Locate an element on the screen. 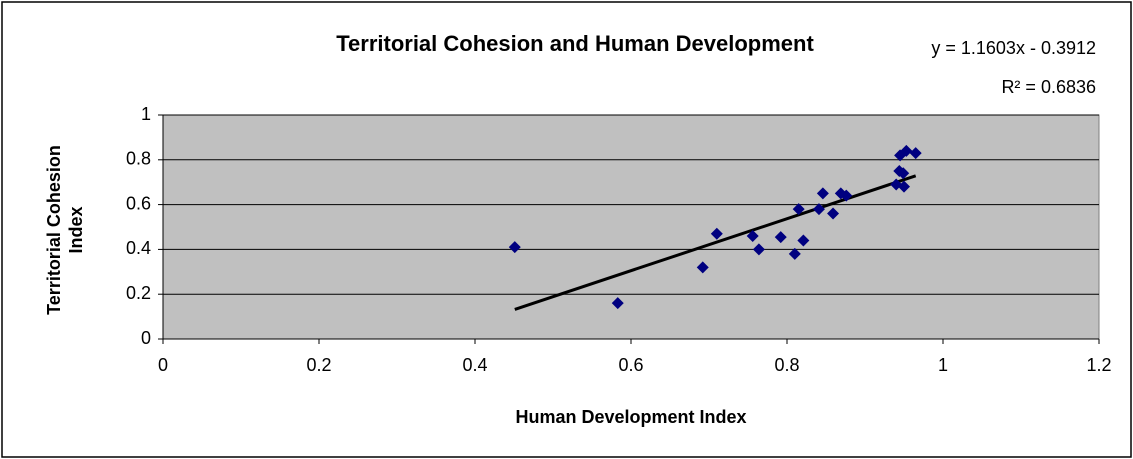 The height and width of the screenshot is (459, 1133). y-tick-label: 0.2 is located at coordinates (138, 293).